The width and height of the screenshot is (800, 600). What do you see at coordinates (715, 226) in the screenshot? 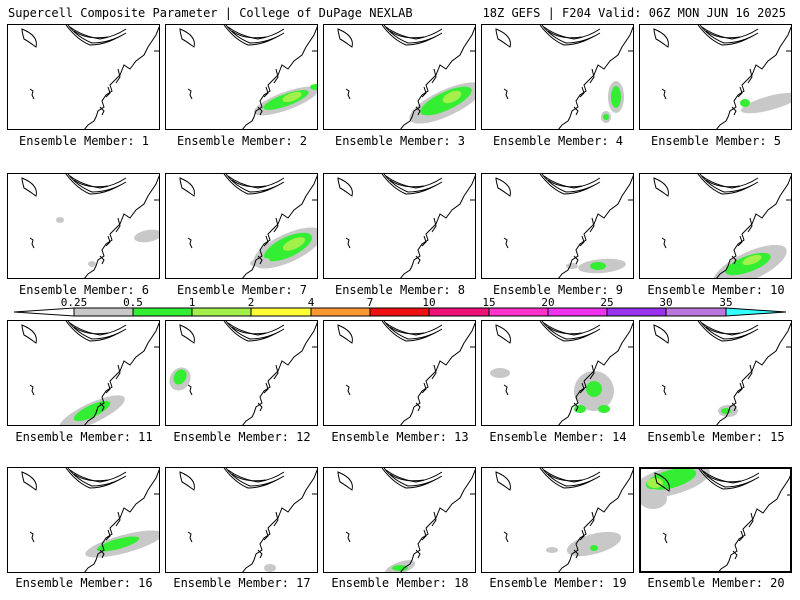
I see `ensemble-member-10-map` at bounding box center [715, 226].